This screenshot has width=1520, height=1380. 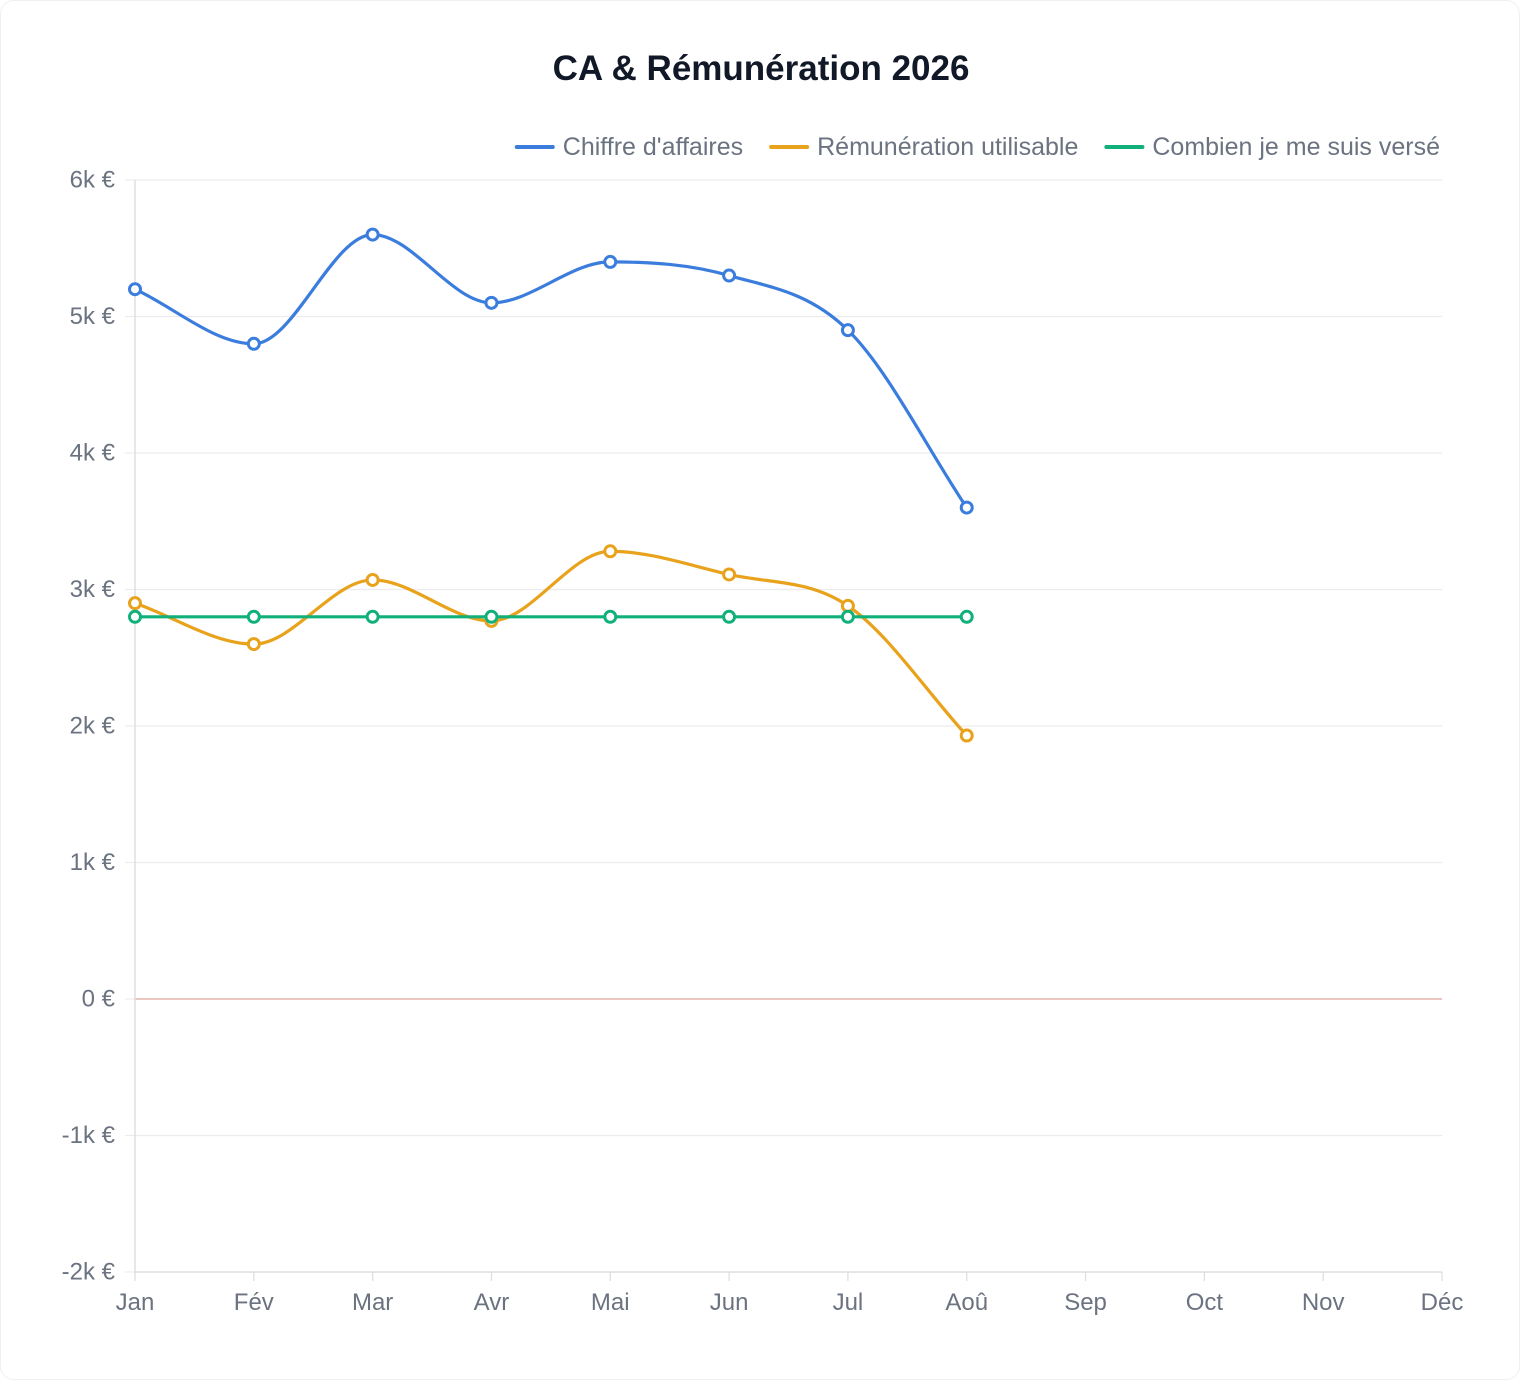 What do you see at coordinates (89, 1135) in the screenshot?
I see `y-tick-label: -1k €` at bounding box center [89, 1135].